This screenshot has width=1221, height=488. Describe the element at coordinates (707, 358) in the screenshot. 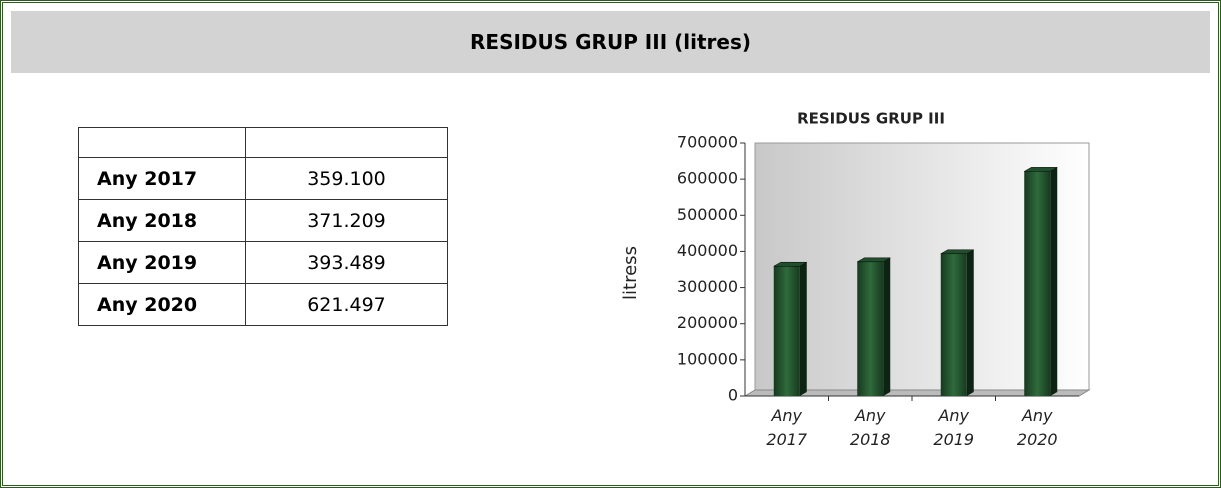

I see `y-tick-label: 100000` at that location.